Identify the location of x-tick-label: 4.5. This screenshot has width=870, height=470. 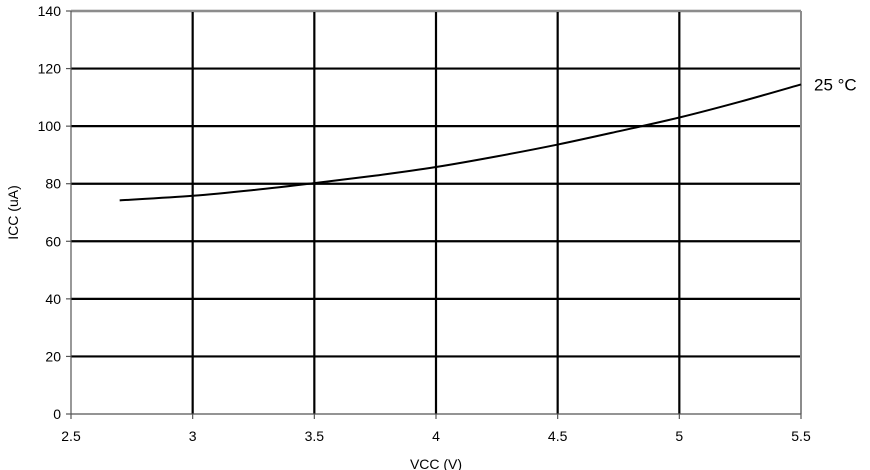
(558, 436).